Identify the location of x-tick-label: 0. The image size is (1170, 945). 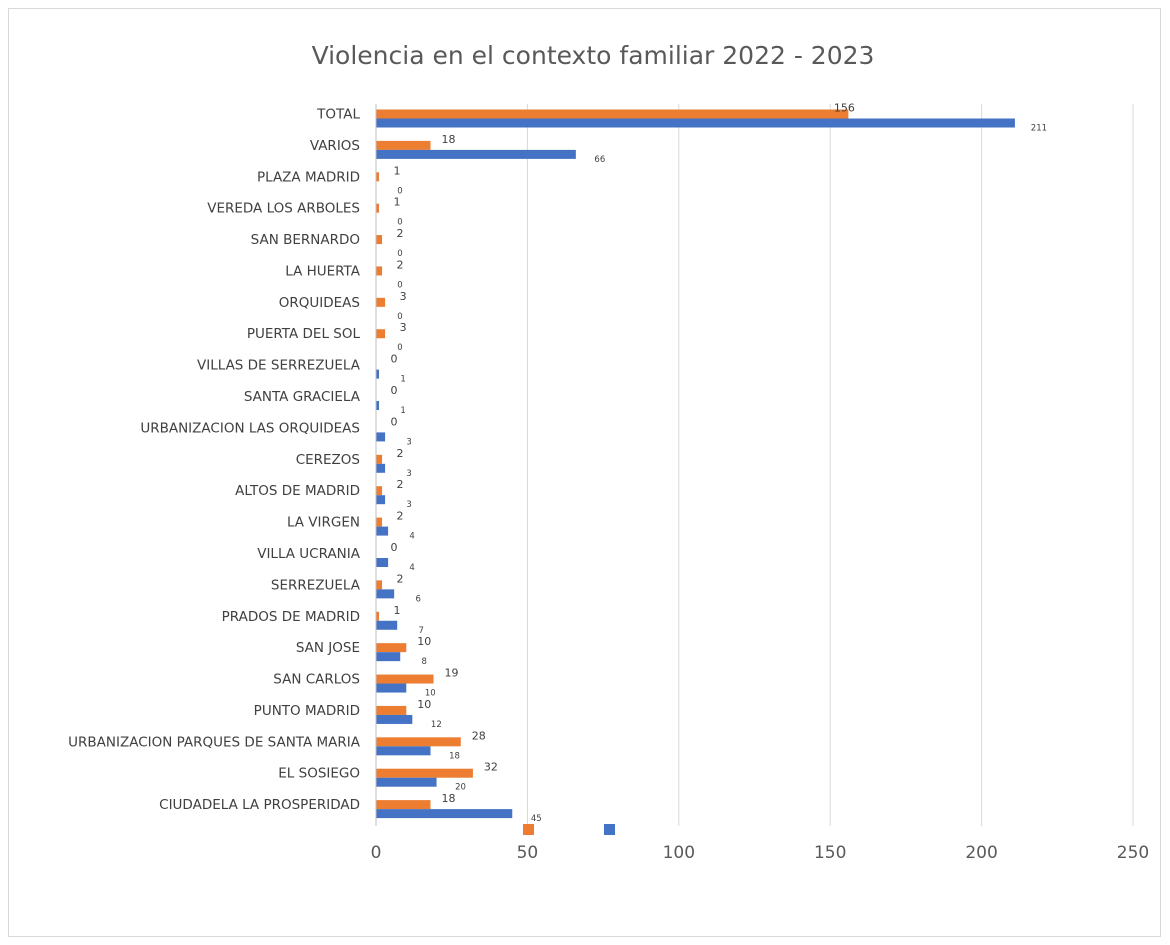
(376, 853).